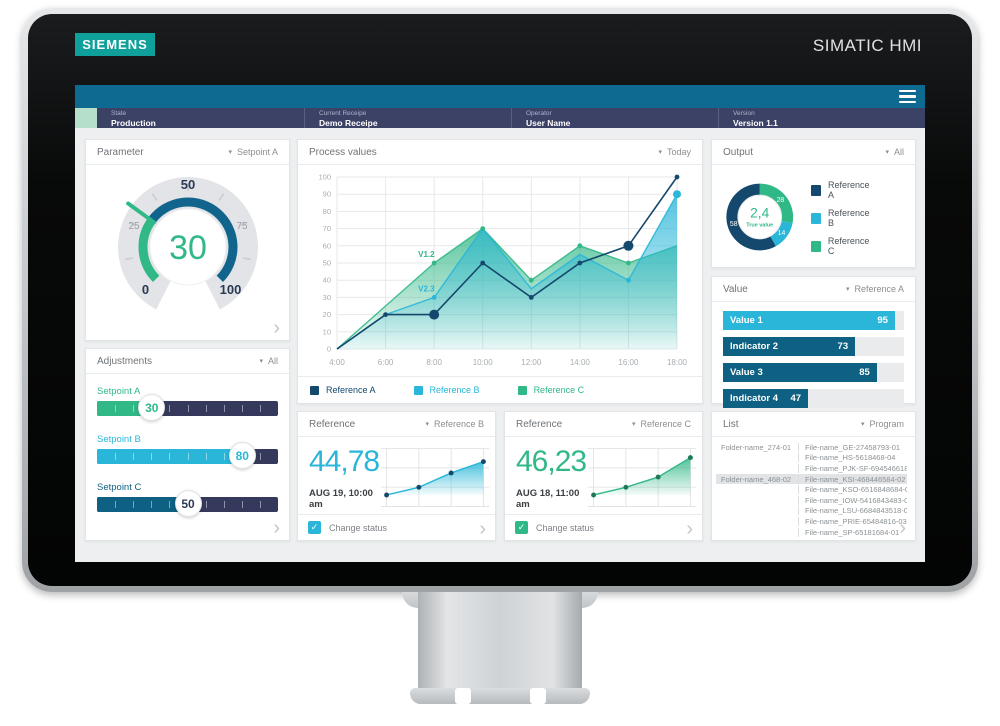 The height and width of the screenshot is (726, 1000). What do you see at coordinates (188, 249) in the screenshot?
I see `setpoint-gauge: 30 50 0 100 25 75` at bounding box center [188, 249].